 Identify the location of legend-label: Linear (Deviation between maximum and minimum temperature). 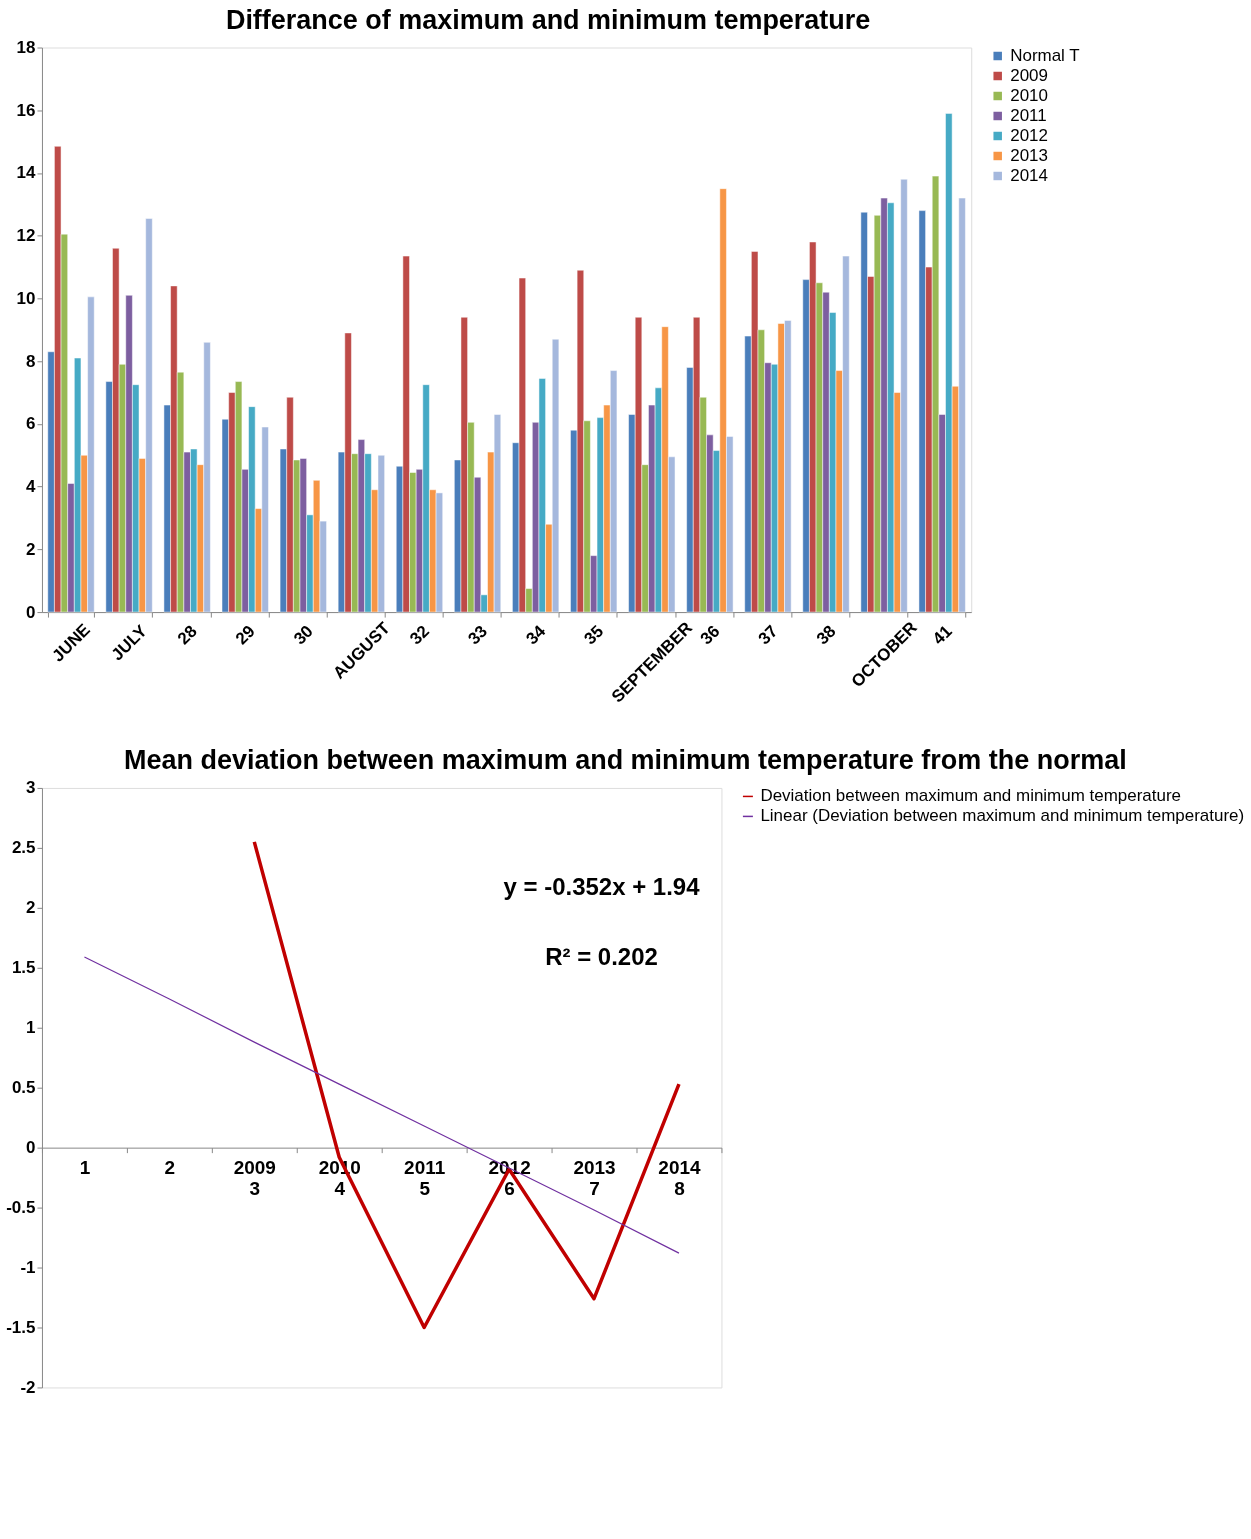
(1002, 816).